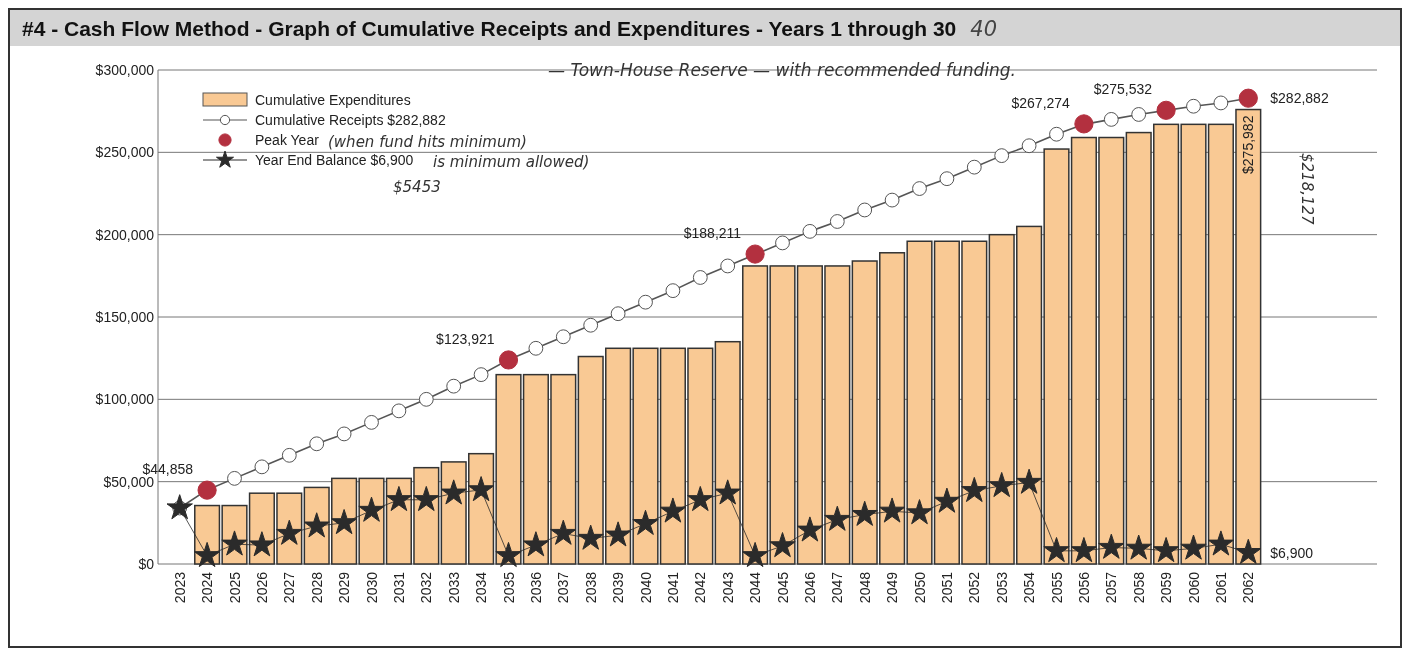 The image size is (1410, 654). Describe the element at coordinates (700, 587) in the screenshot. I see `x-tick-label: 2042` at that location.